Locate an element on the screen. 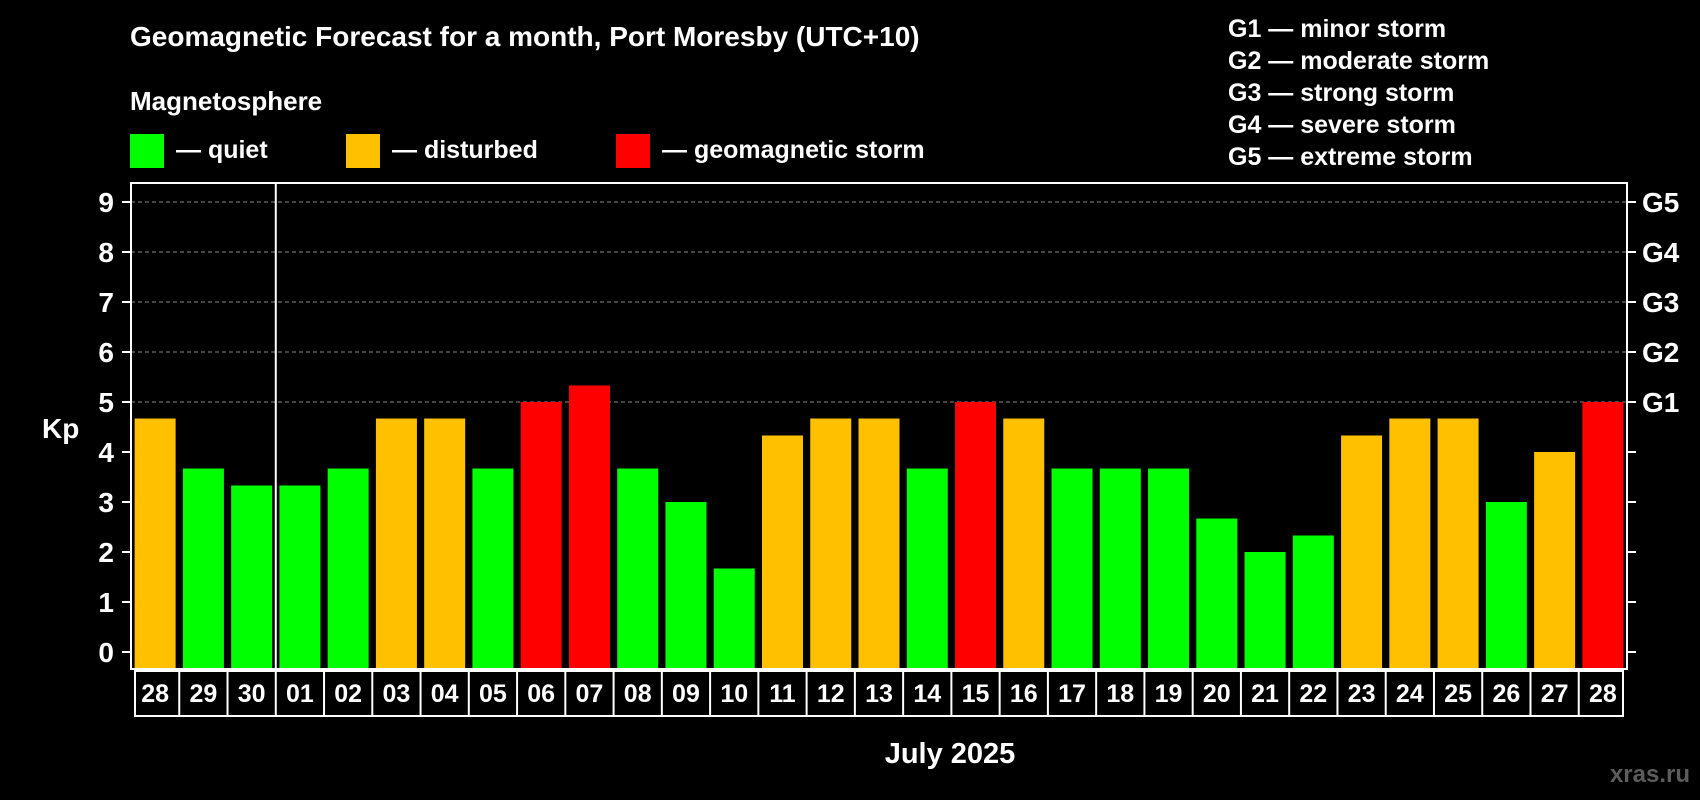  category-label: 10 is located at coordinates (734, 694).